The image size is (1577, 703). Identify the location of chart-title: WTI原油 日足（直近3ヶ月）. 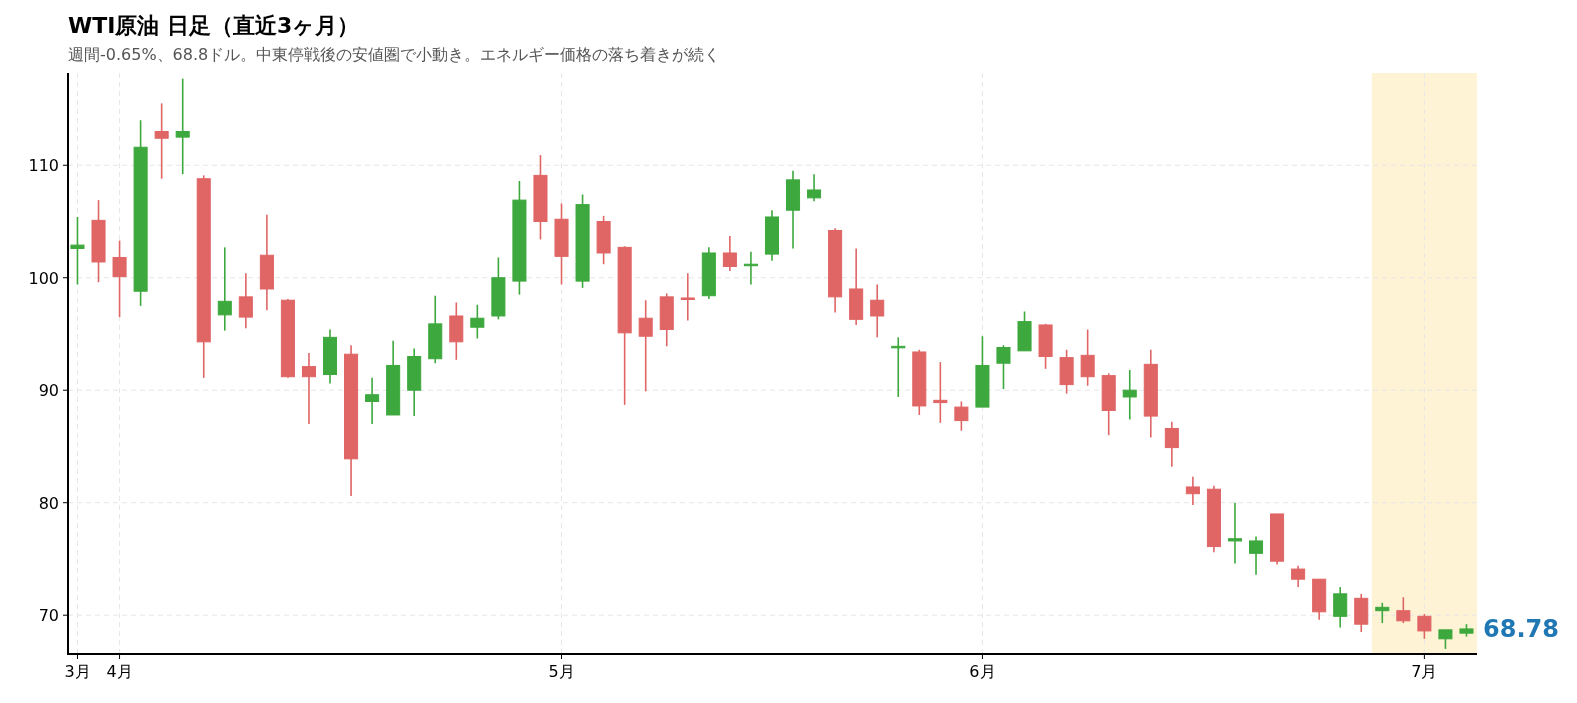
(214, 25).